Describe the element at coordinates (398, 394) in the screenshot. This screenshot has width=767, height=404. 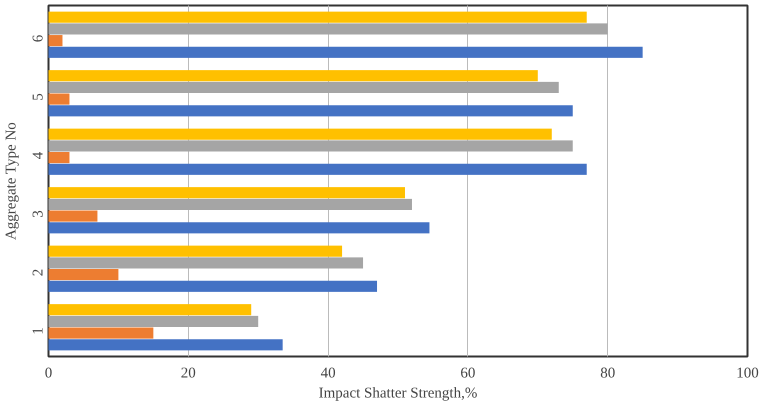
I see `x-axis-title: Impact Shatter Strength,%` at that location.